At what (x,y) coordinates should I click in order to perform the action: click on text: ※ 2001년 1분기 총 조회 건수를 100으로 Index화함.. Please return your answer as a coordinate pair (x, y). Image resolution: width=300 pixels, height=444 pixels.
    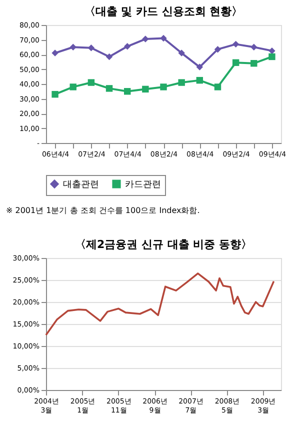
    Looking at the image, I should click on (103, 210).